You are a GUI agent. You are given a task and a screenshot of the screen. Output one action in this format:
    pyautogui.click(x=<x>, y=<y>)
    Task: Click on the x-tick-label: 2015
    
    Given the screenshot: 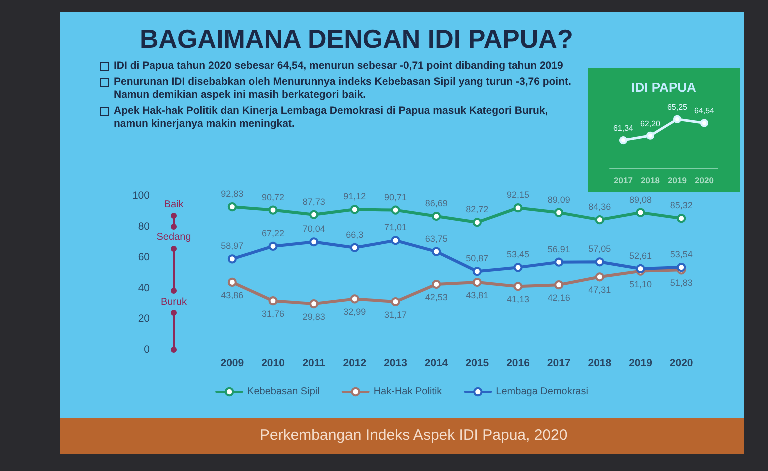 What is the action you would take?
    pyautogui.click(x=478, y=364)
    